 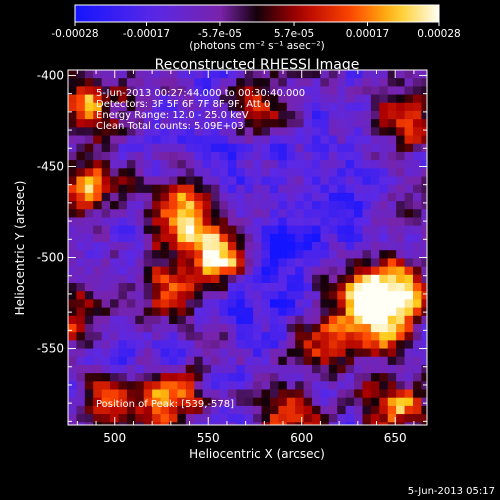 What do you see at coordinates (50, 349) in the screenshot?
I see `y-tick-label: -550` at bounding box center [50, 349].